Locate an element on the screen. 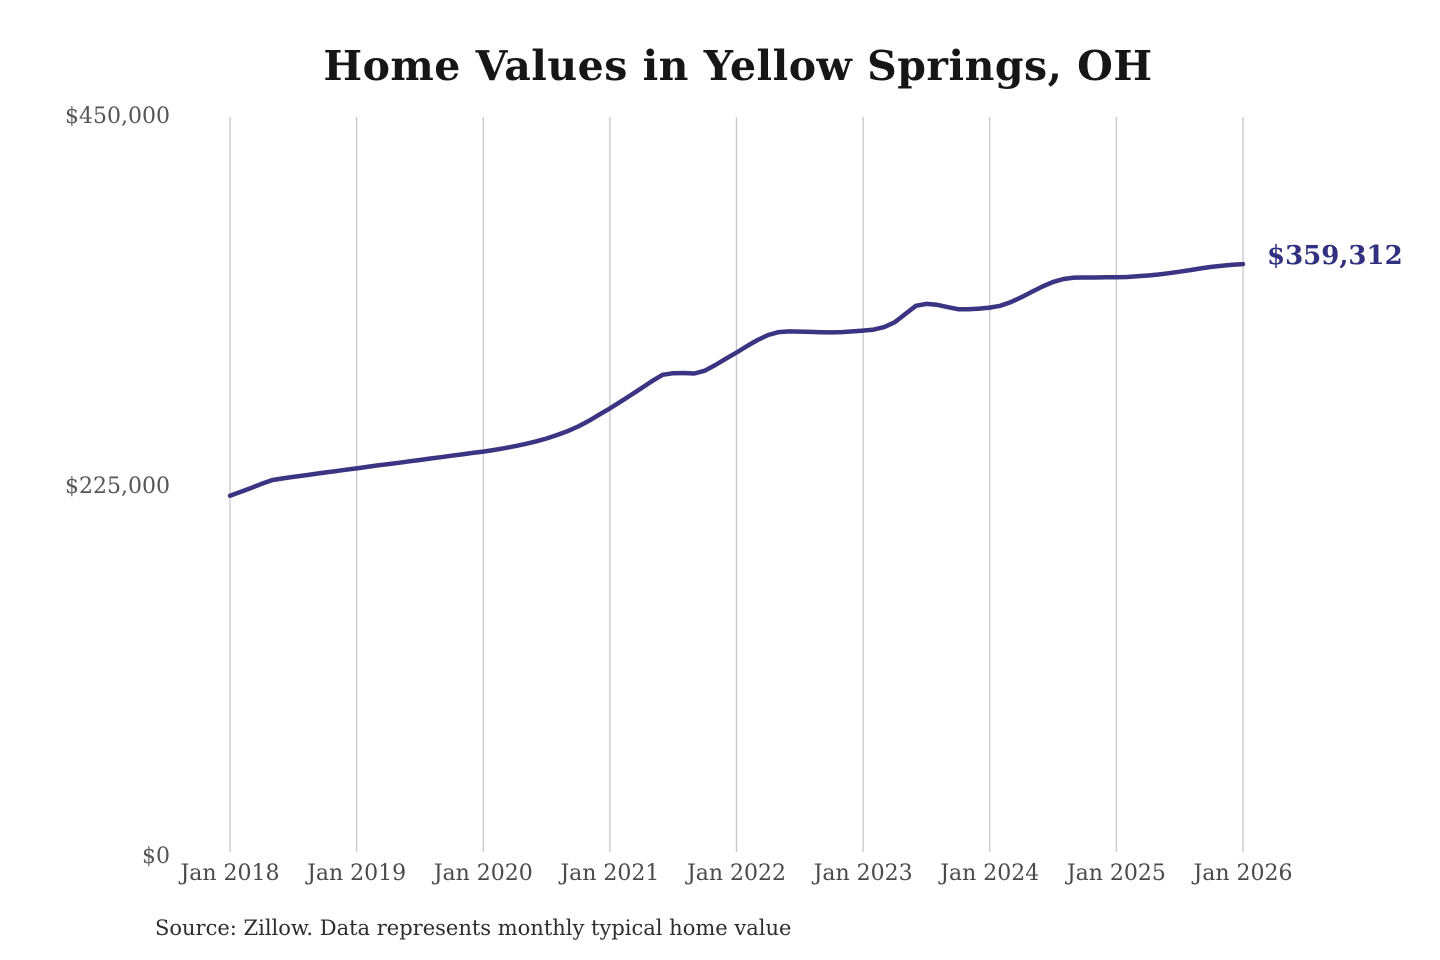 This screenshot has width=1440, height=960. y-axis-tick-label: $450,000 is located at coordinates (117, 116).